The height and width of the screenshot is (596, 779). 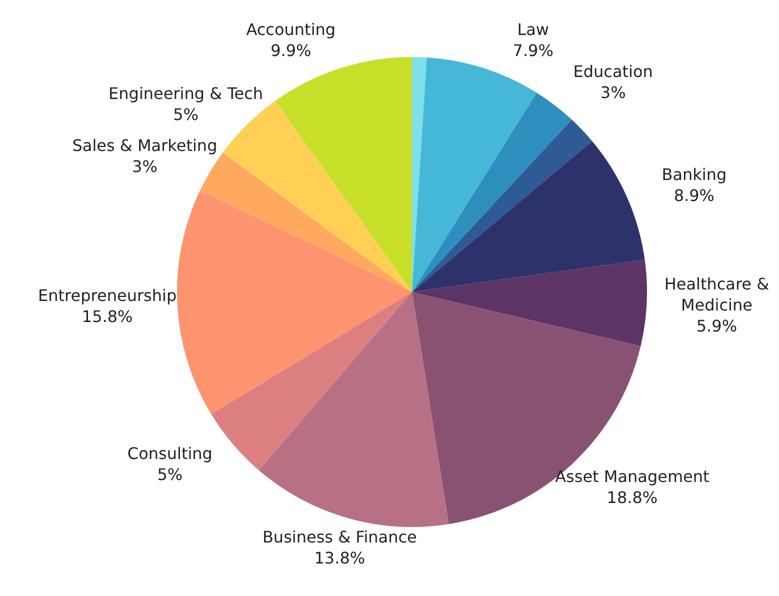 What do you see at coordinates (717, 294) in the screenshot?
I see `slice-label: Healthcare & Medicine` at bounding box center [717, 294].